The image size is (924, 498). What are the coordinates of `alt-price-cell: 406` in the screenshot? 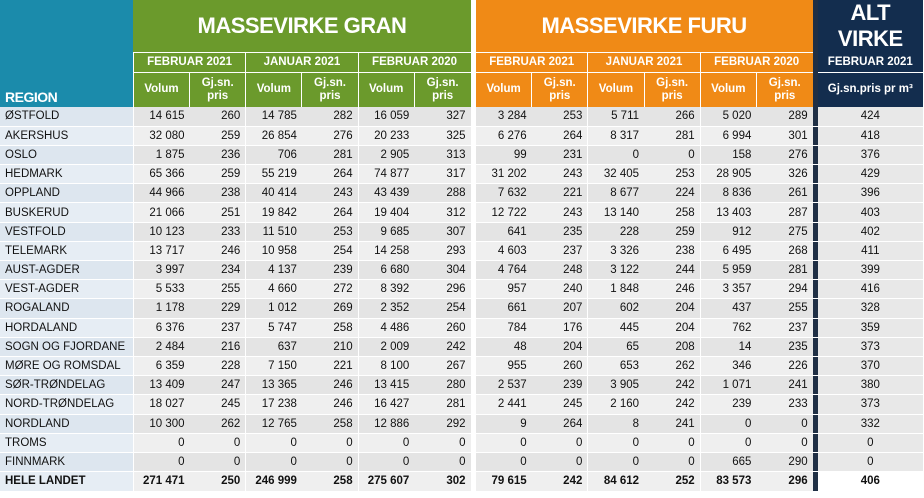 It's located at (870, 481).